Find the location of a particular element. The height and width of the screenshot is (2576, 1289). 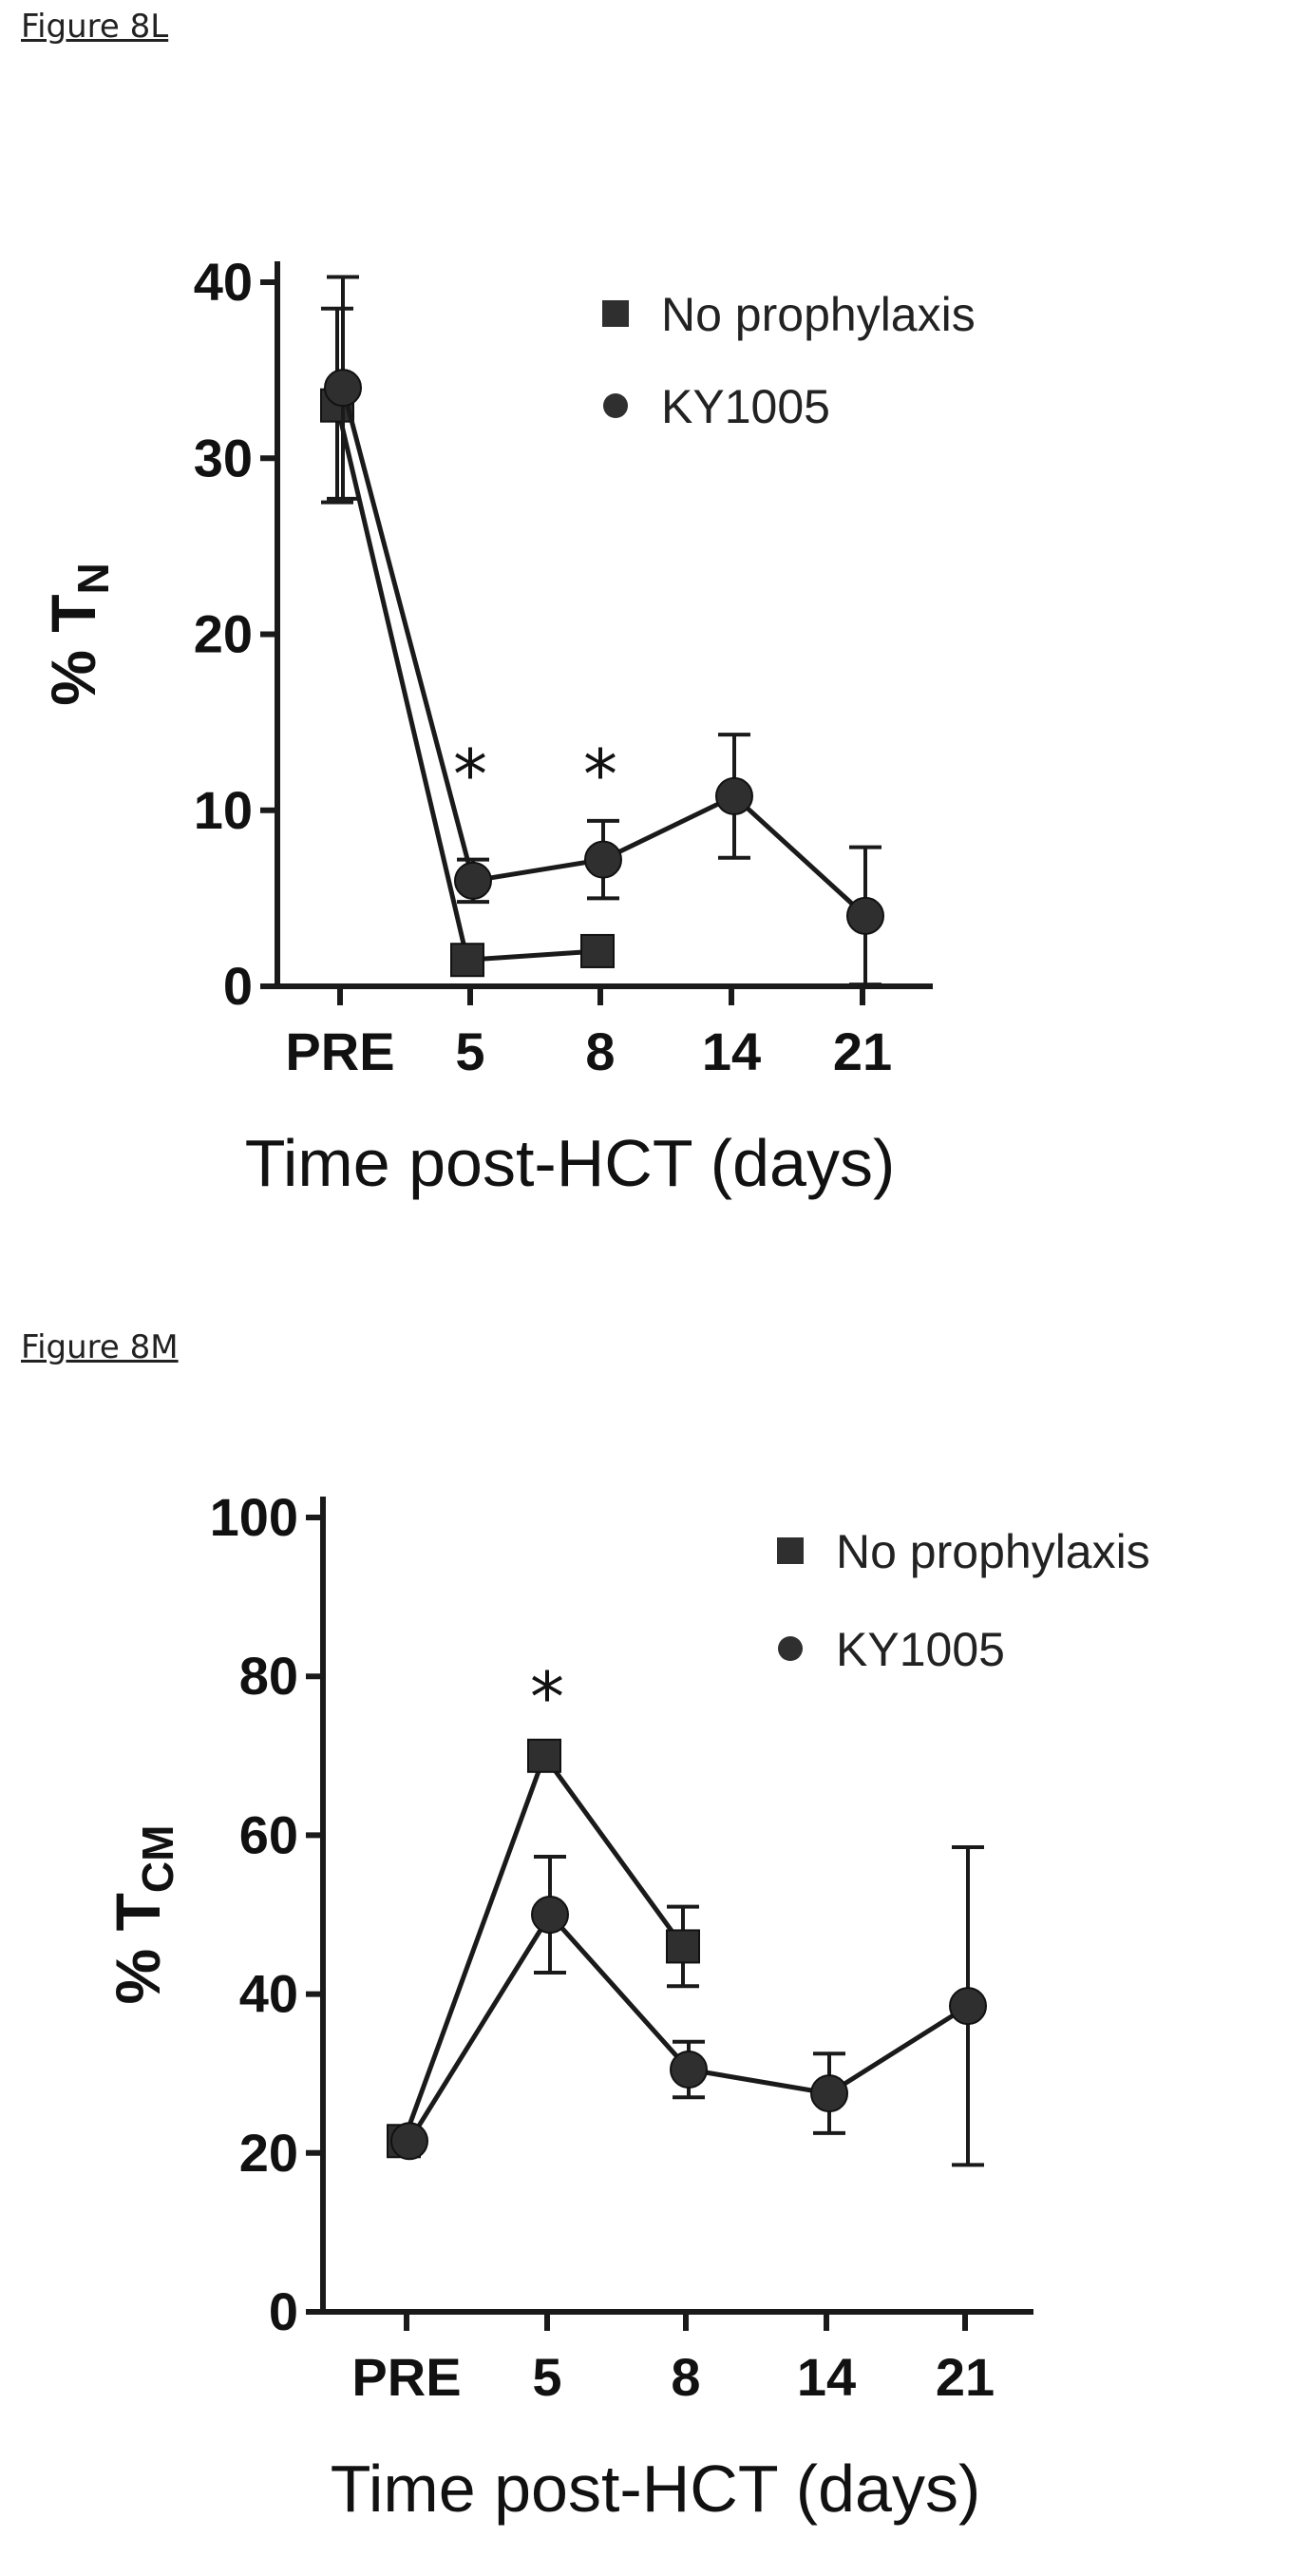

y-axis-label: % TCM is located at coordinates (142, 1915).